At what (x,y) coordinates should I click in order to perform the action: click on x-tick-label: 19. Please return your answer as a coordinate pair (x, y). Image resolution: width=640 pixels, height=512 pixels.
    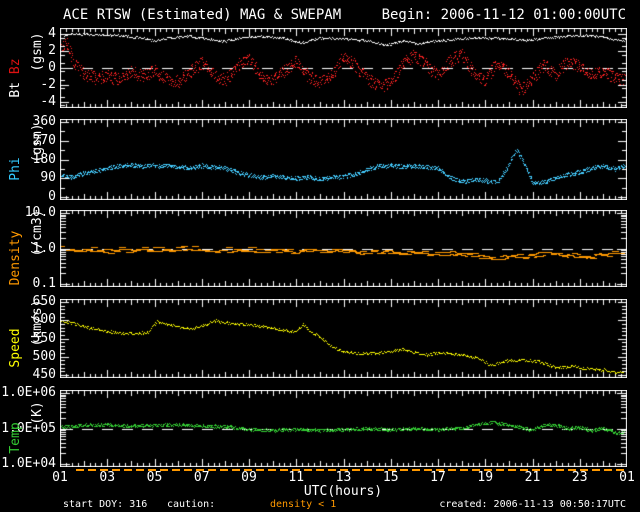
    Looking at the image, I should click on (485, 477).